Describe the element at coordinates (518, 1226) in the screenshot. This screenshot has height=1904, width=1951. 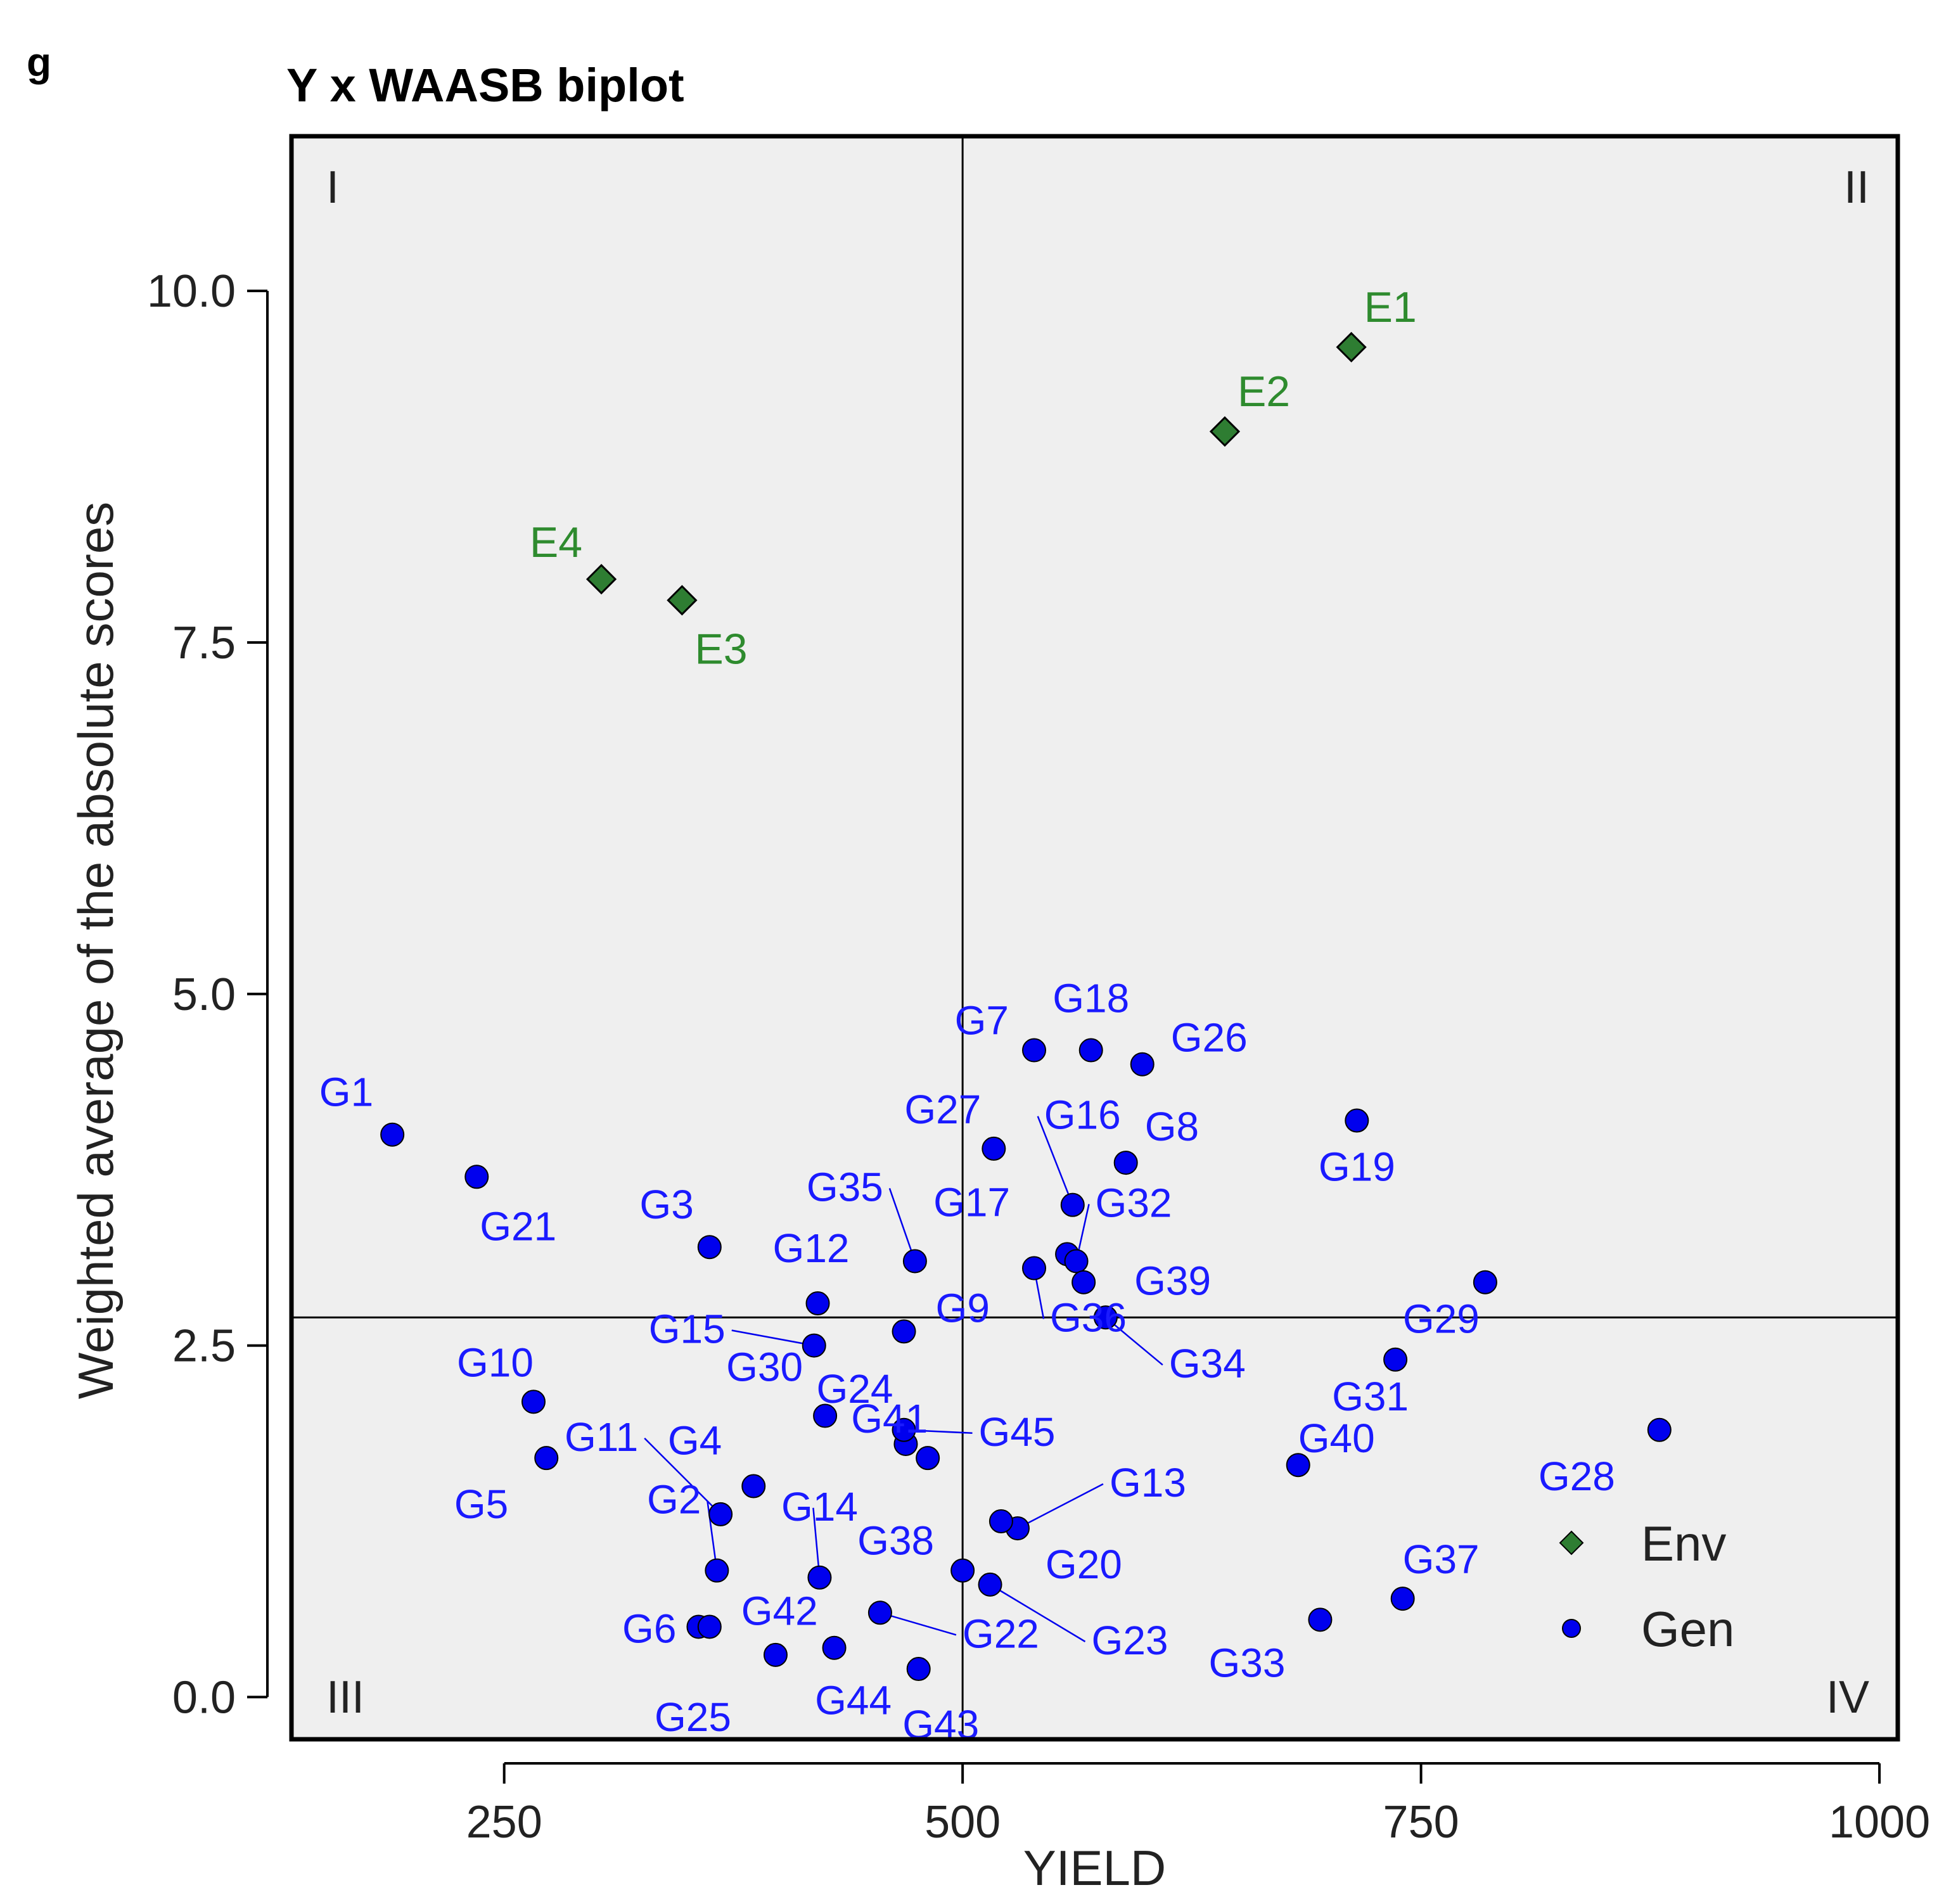
I see `gen-point-label: G21` at that location.